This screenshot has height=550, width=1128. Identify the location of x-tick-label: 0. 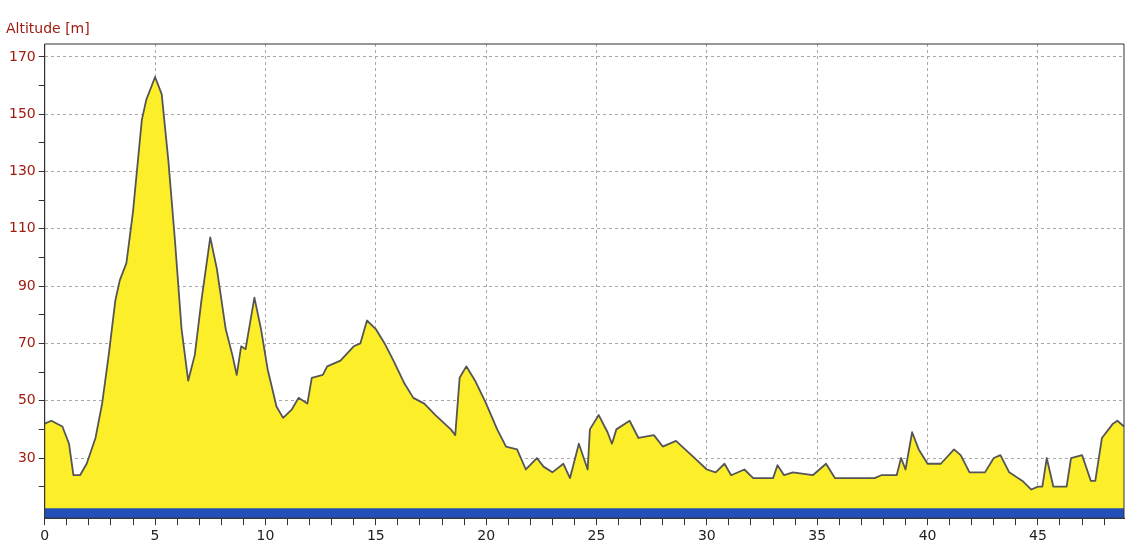
(45, 535).